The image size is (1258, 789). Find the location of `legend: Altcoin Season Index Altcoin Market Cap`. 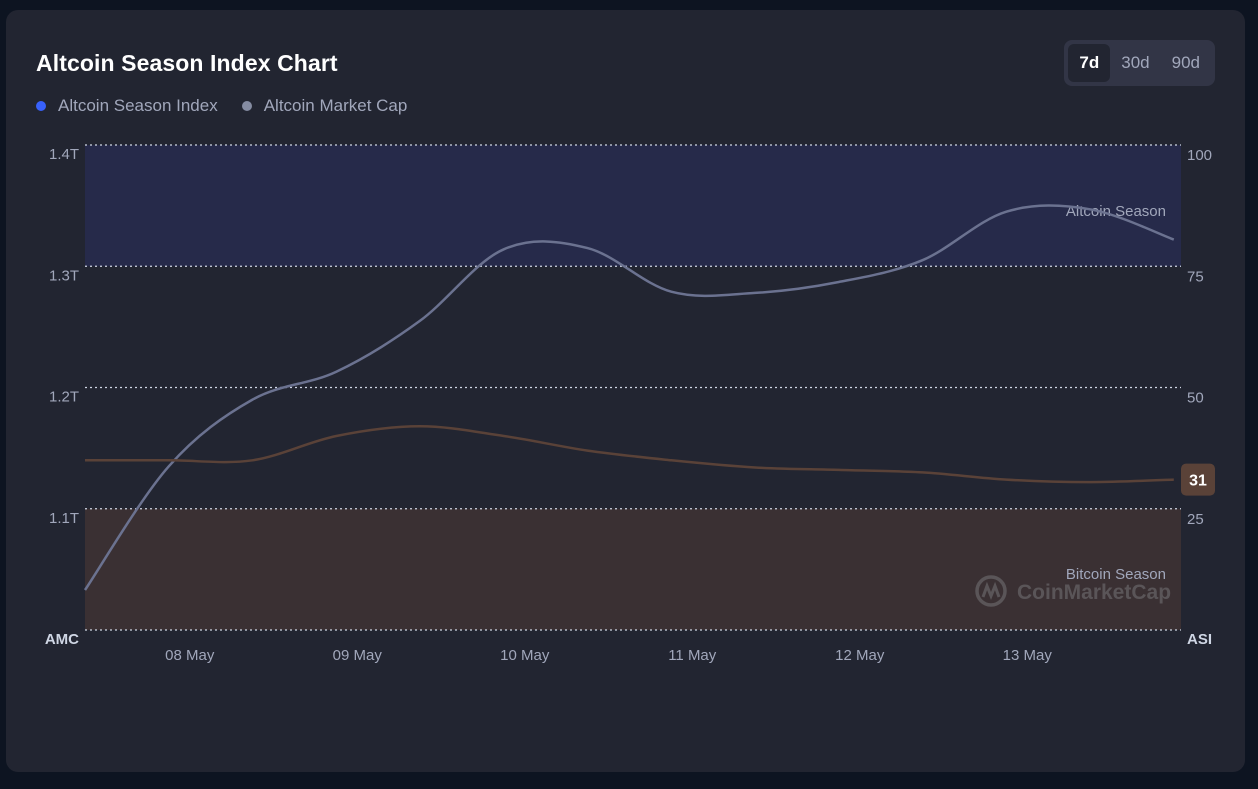

legend: Altcoin Season Index Altcoin Market Cap is located at coordinates (221, 106).